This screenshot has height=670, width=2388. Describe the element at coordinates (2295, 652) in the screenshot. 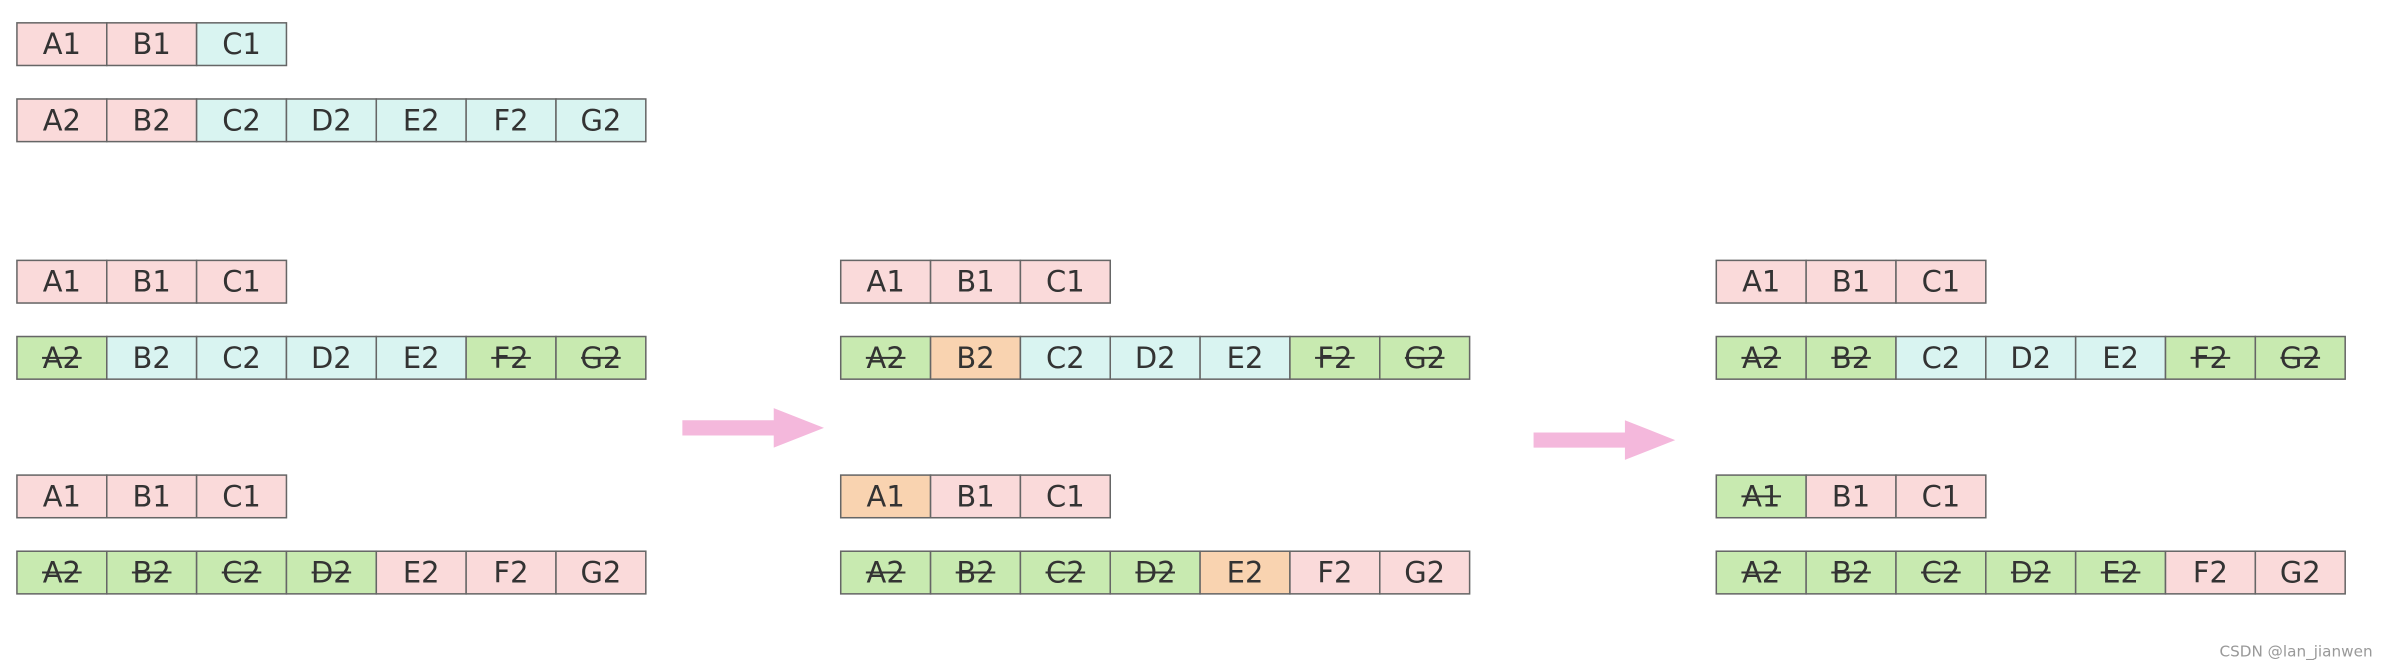

I see `watermark: CSDN @lan_jianwen` at that location.